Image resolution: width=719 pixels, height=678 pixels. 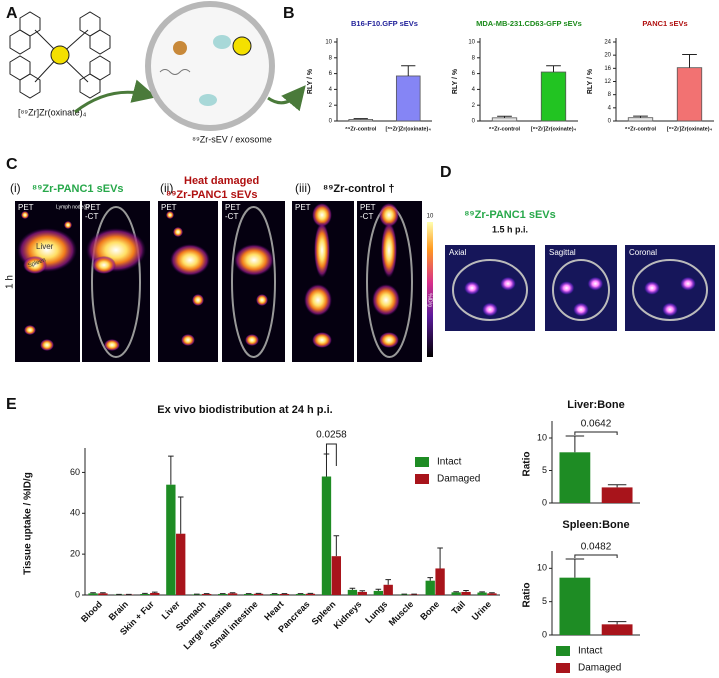 I want to click on annotation: 0.0482, so click(x=596, y=547).